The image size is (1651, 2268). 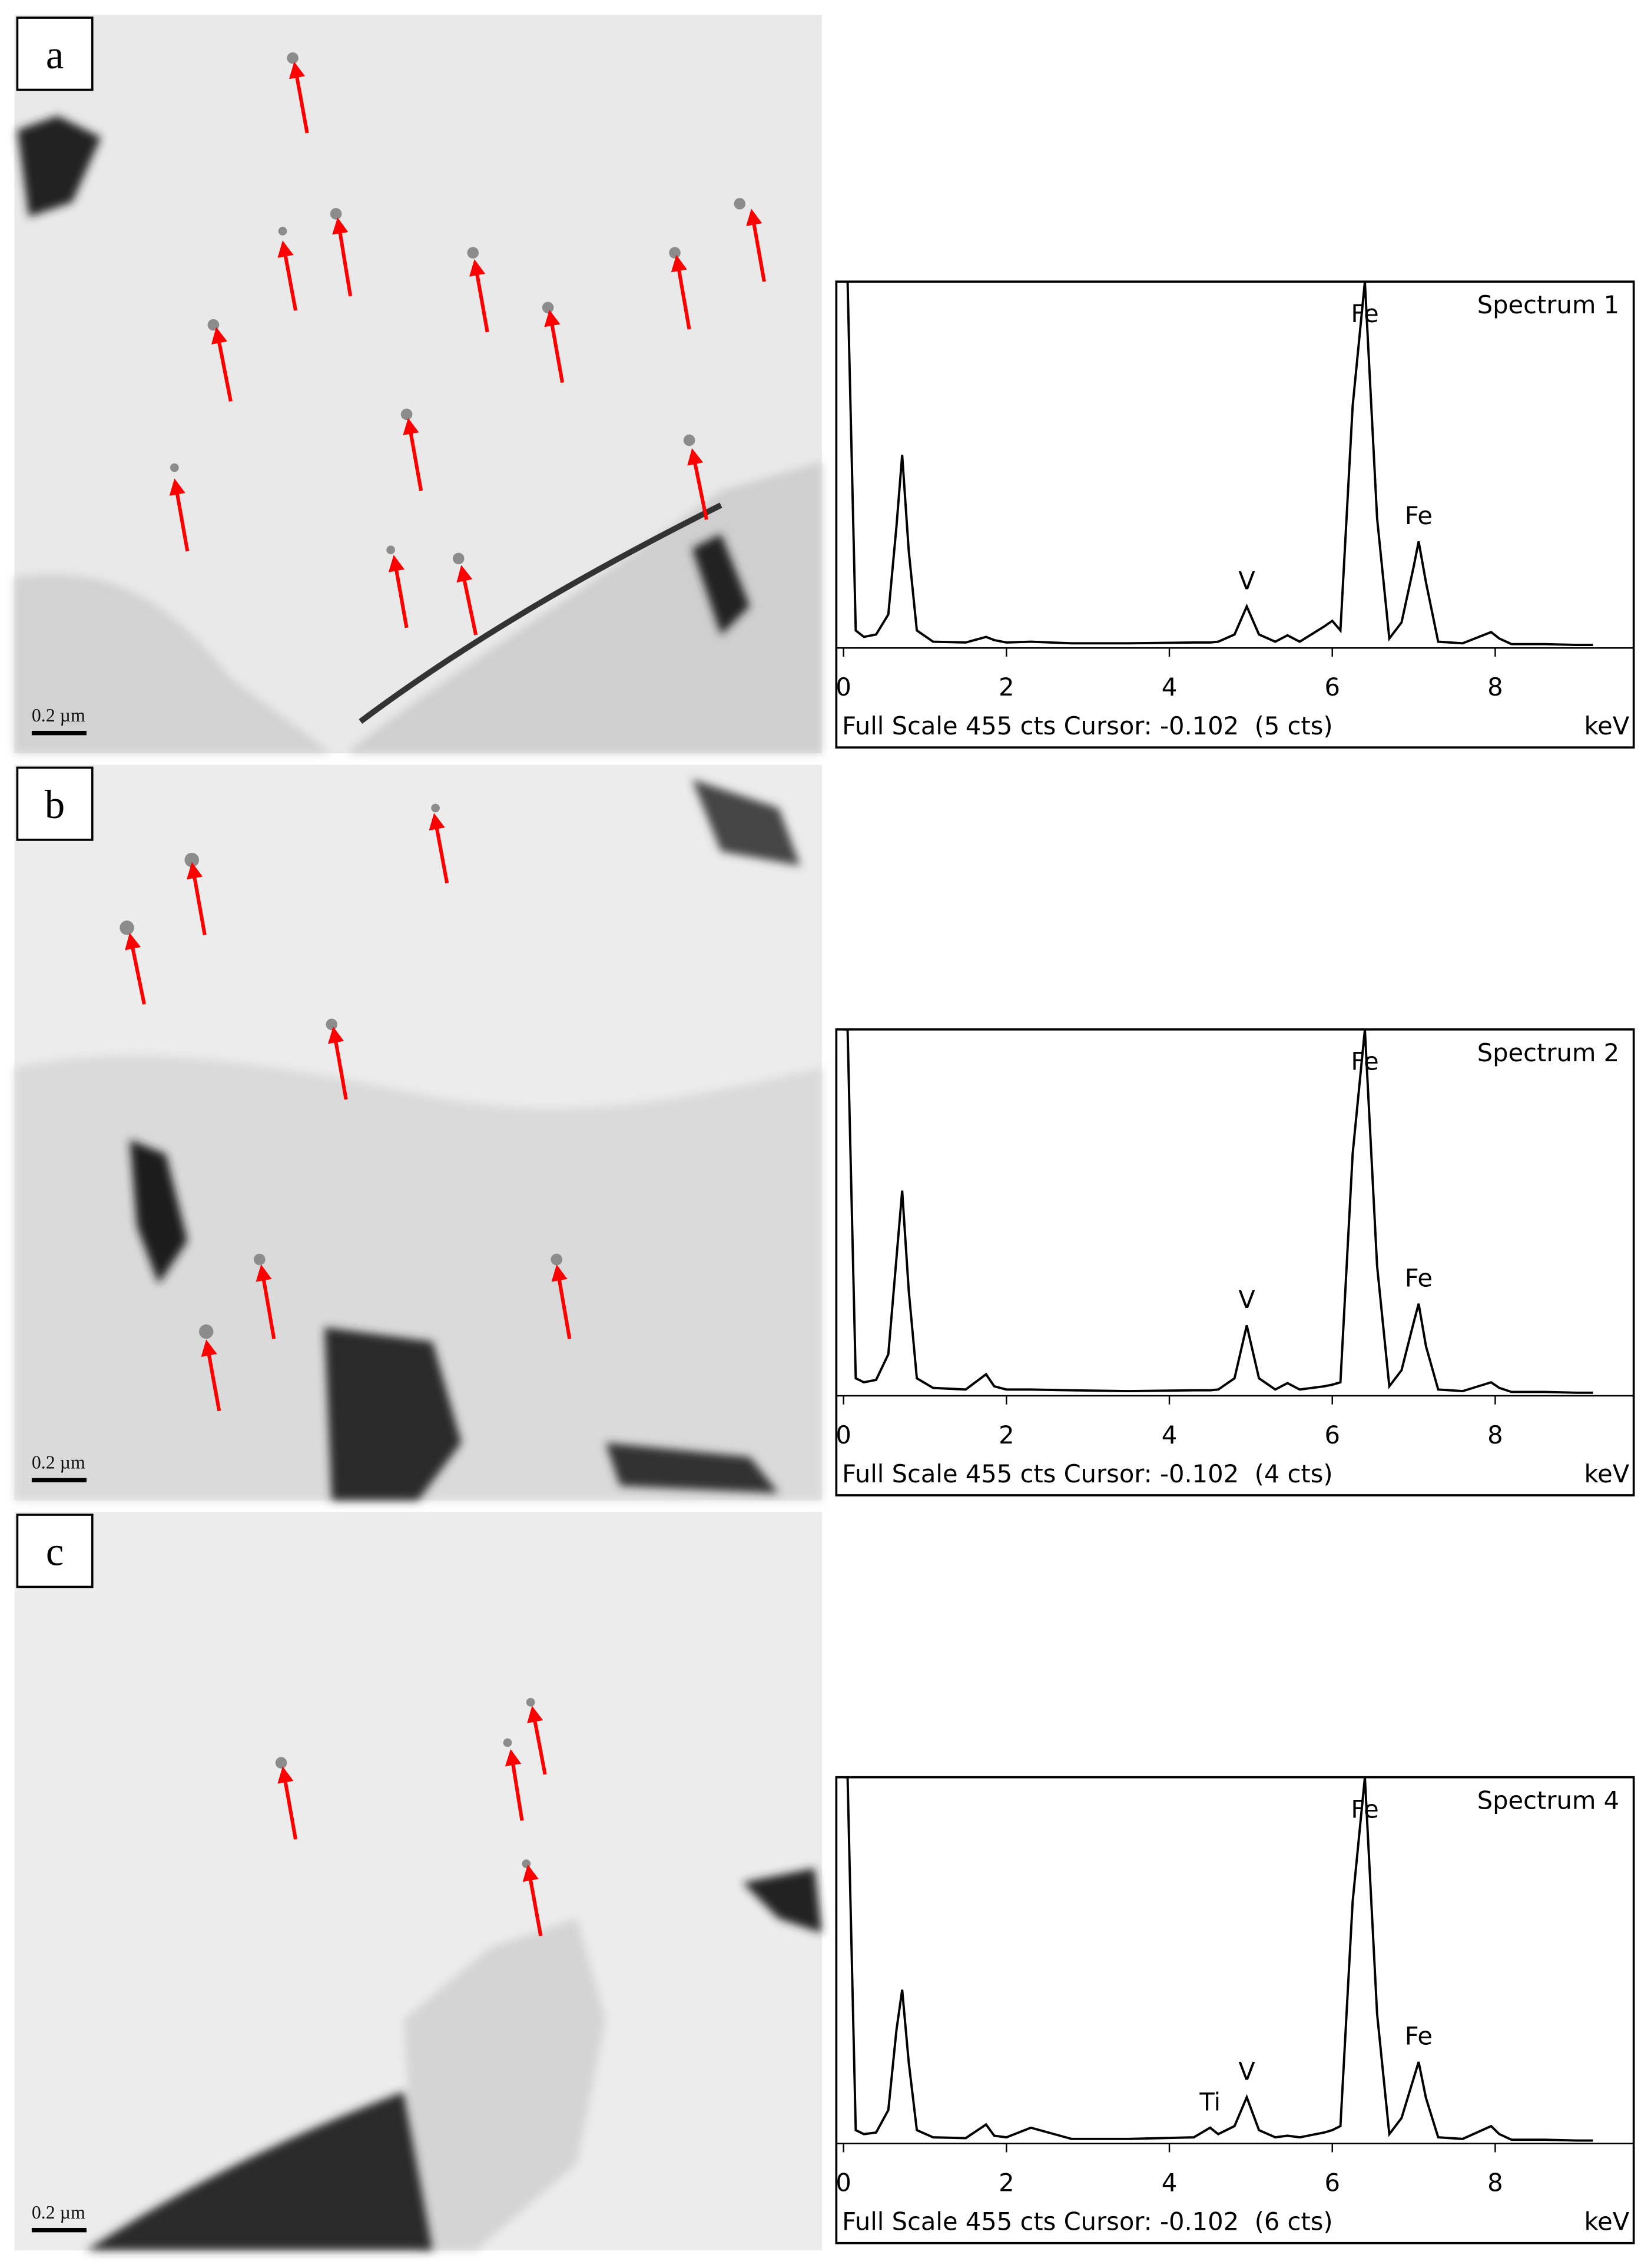 I want to click on panel-c-label: c, so click(x=55, y=1551).